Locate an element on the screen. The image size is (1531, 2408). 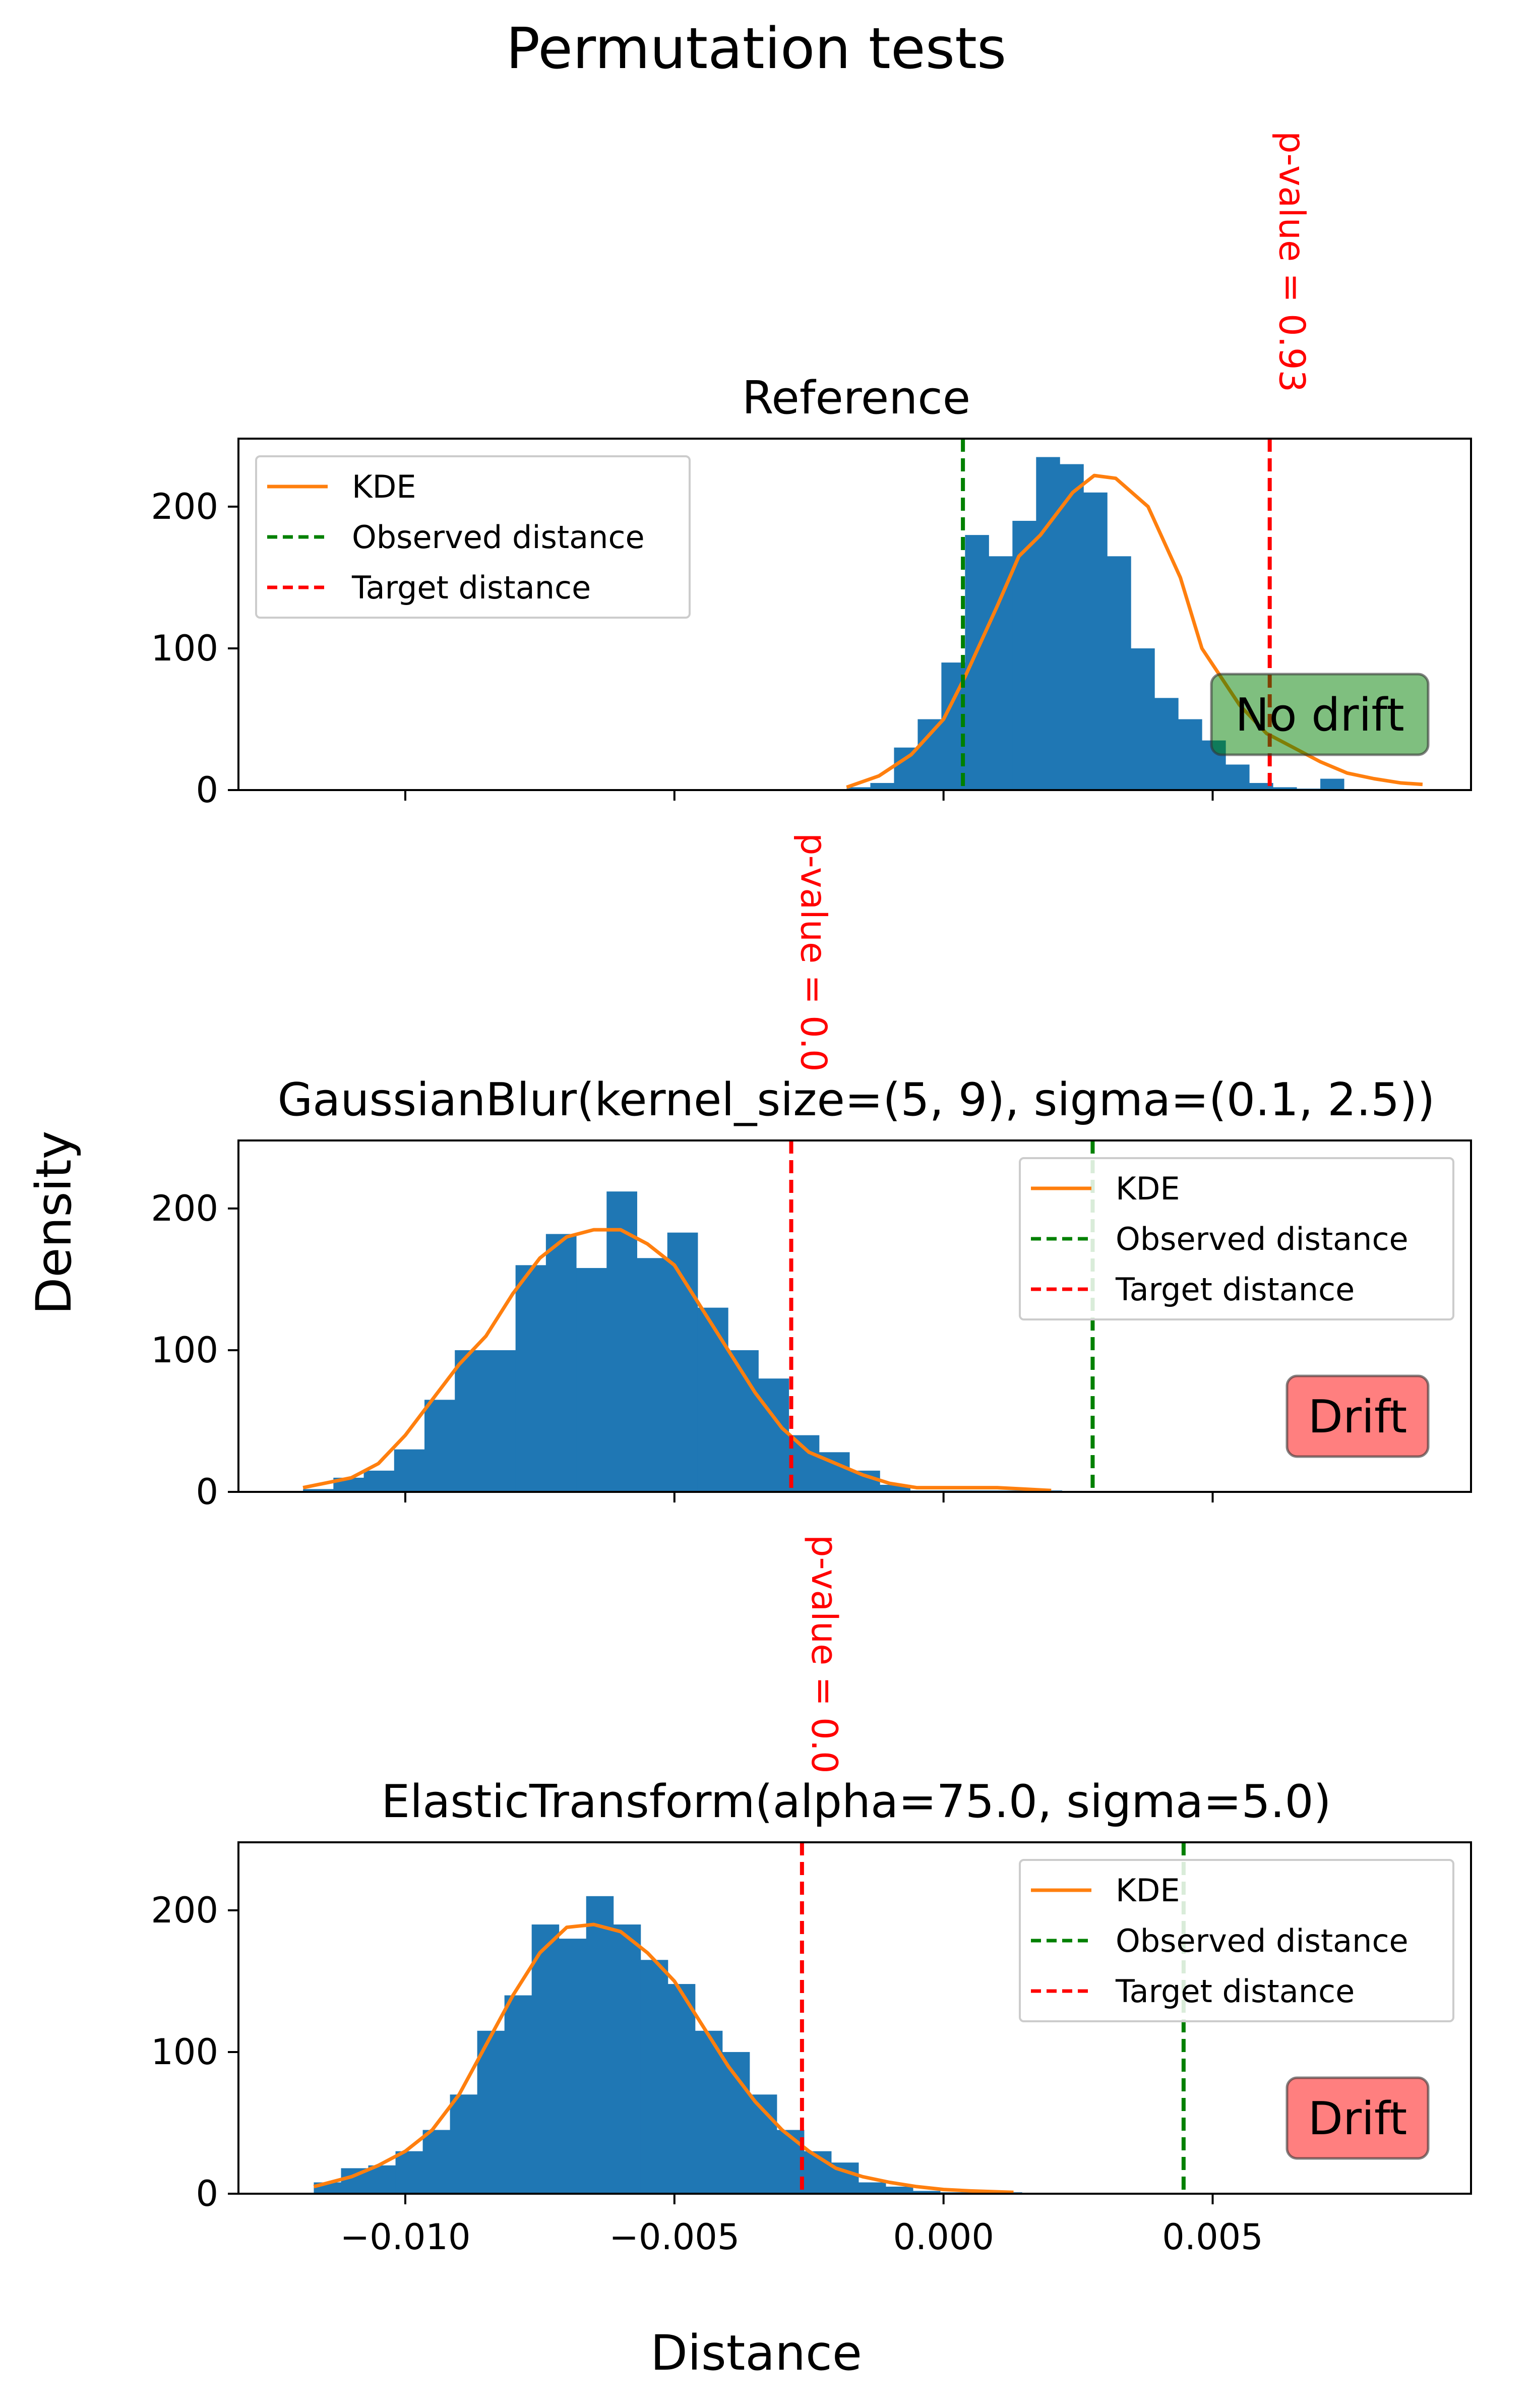
x-tick-label: −0.005 is located at coordinates (675, 2237).